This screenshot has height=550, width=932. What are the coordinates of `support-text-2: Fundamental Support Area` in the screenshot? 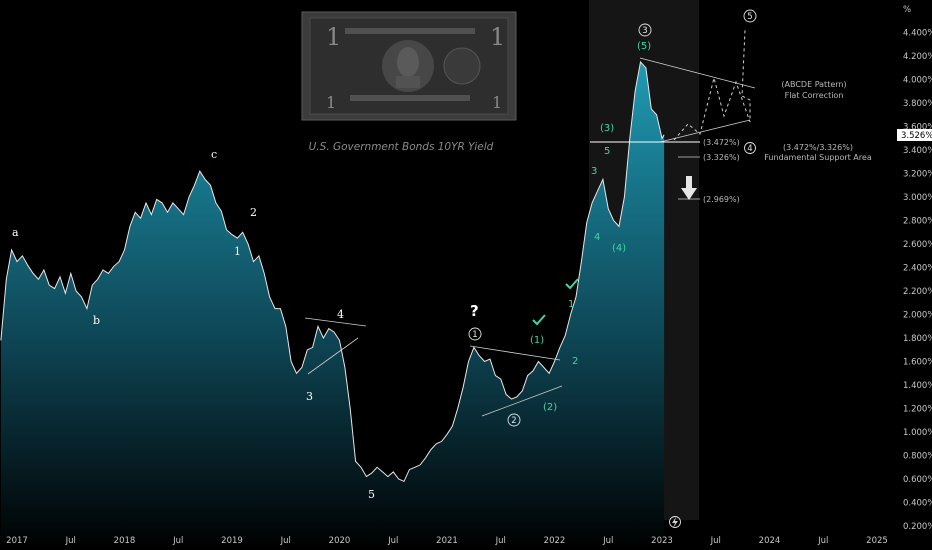 It's located at (818, 157).